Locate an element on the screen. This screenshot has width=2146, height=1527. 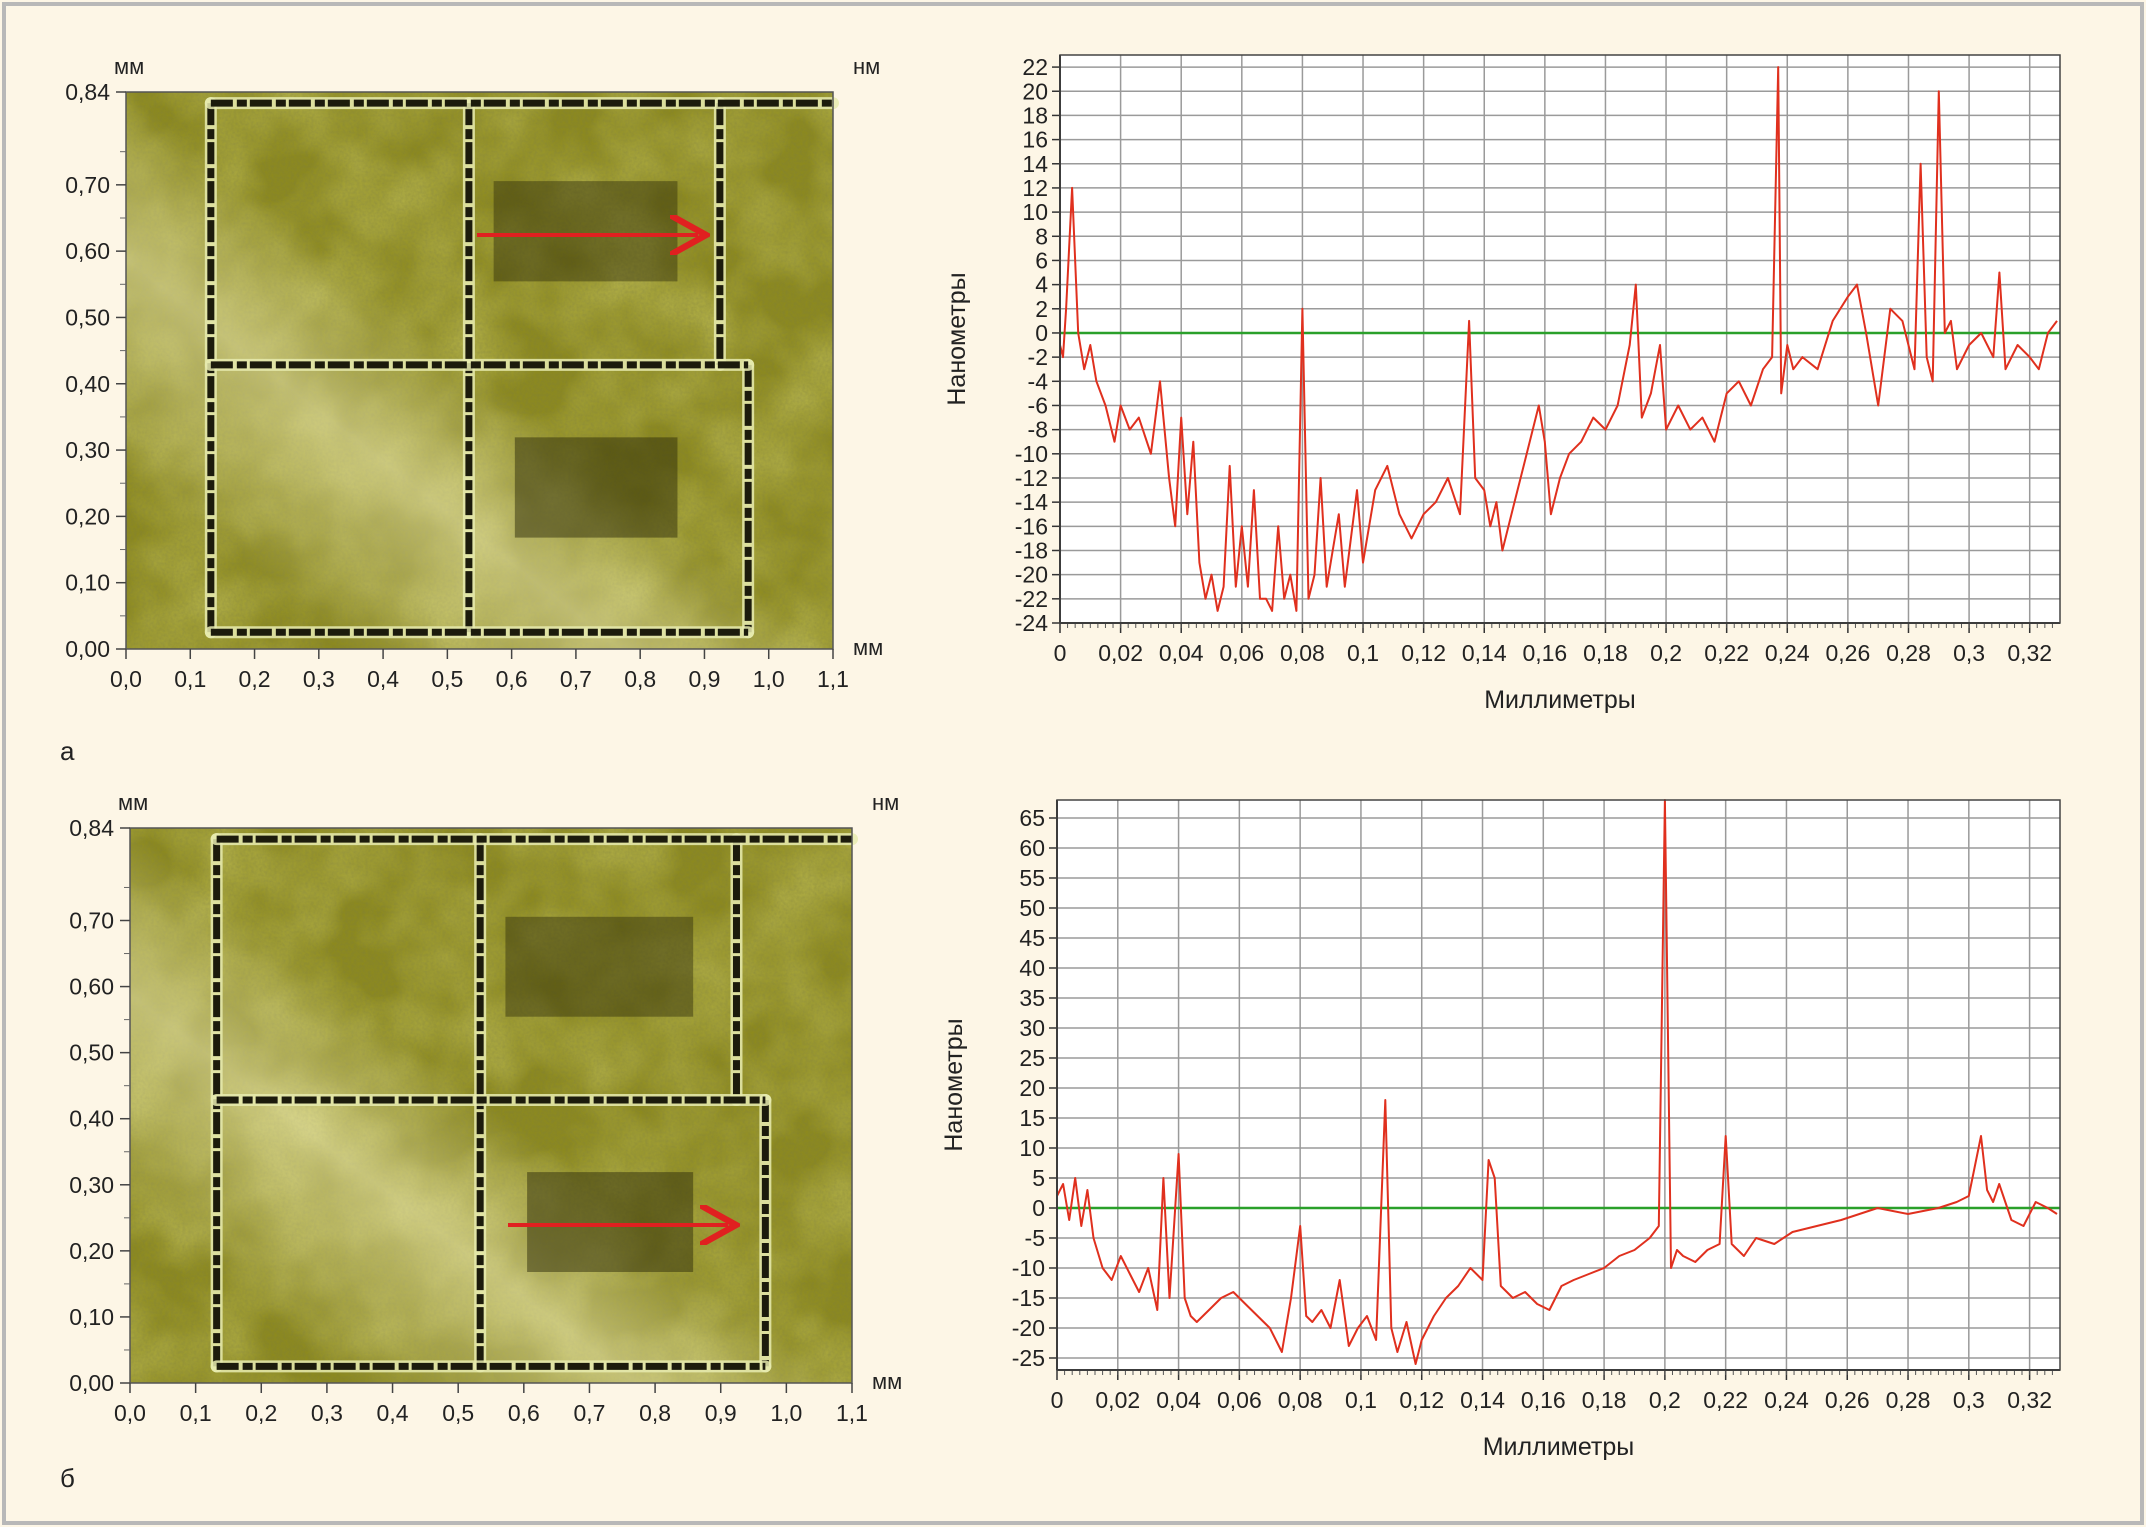
y-tick-label: 0,70 is located at coordinates (87, 185).